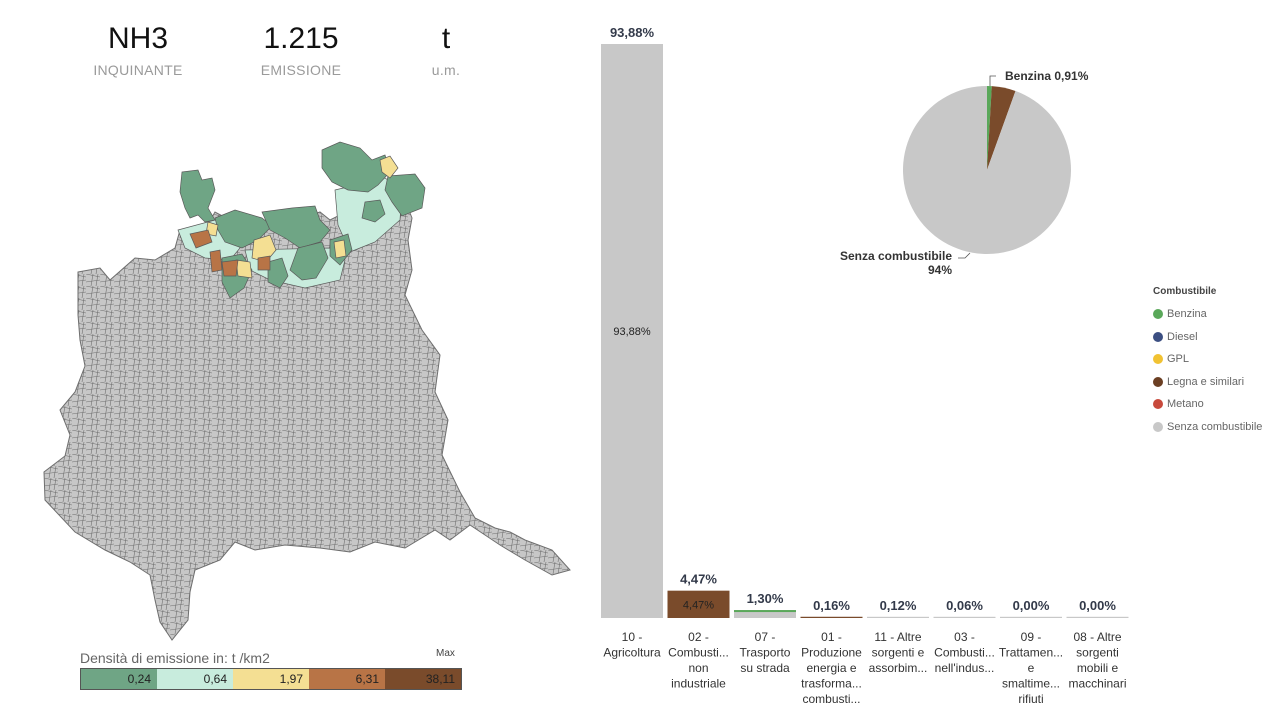  What do you see at coordinates (964, 637) in the screenshot?
I see `bar-category-label-5-0: 03 -` at bounding box center [964, 637].